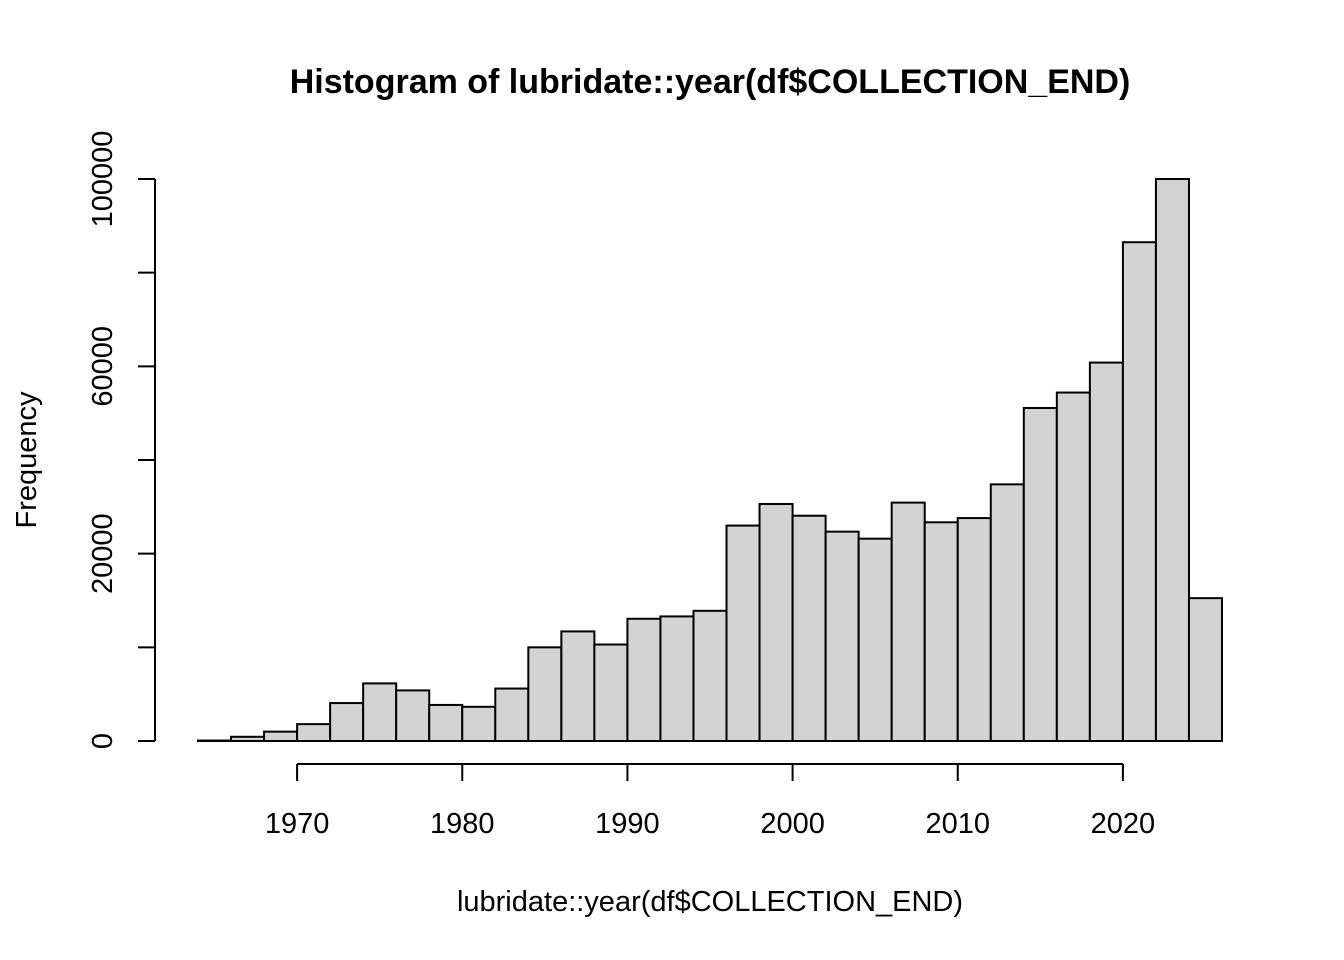  Describe the element at coordinates (710, 801) in the screenshot. I see `x-axis: 1970 1980 1990 2000 2010 2020` at that location.